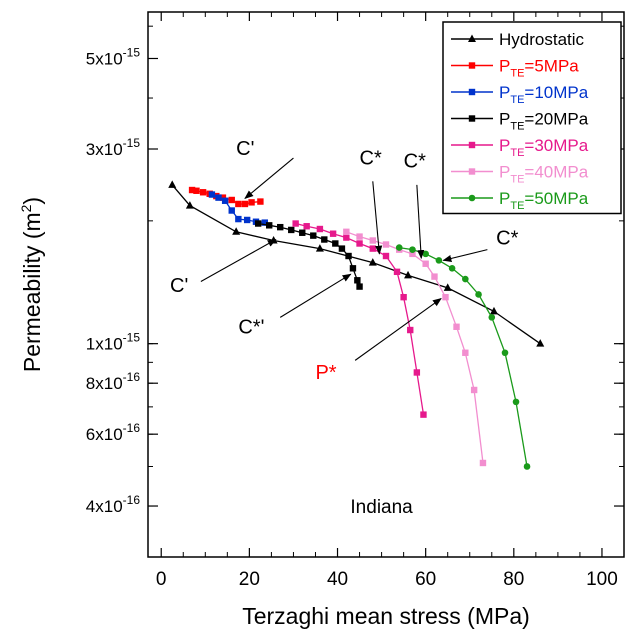 This screenshot has width=641, height=635. Describe the element at coordinates (113, 432) in the screenshot. I see `y-tick-label: 6x10⁻¹⁶` at that location.